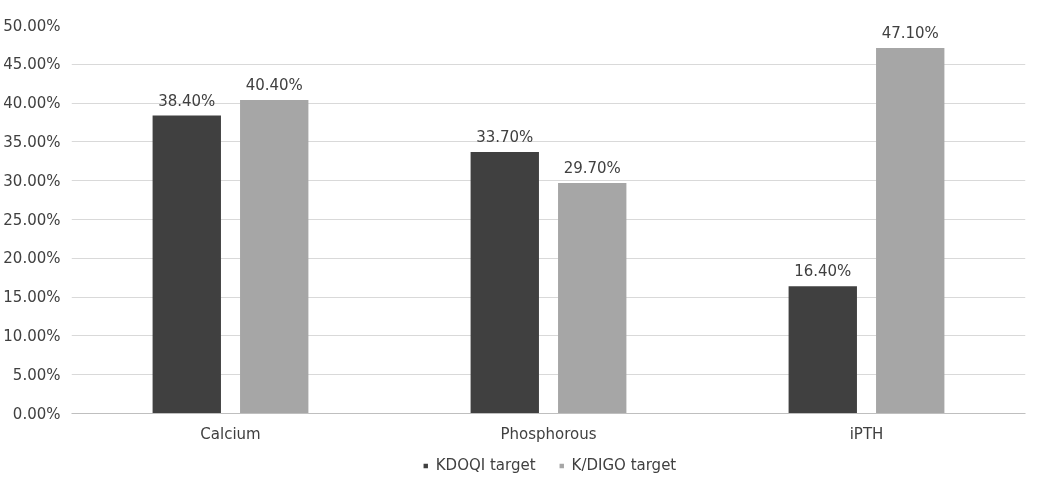 This screenshot has height=491, width=1044. What do you see at coordinates (32, 219) in the screenshot?
I see `y-tick-label: 25.00%` at bounding box center [32, 219].